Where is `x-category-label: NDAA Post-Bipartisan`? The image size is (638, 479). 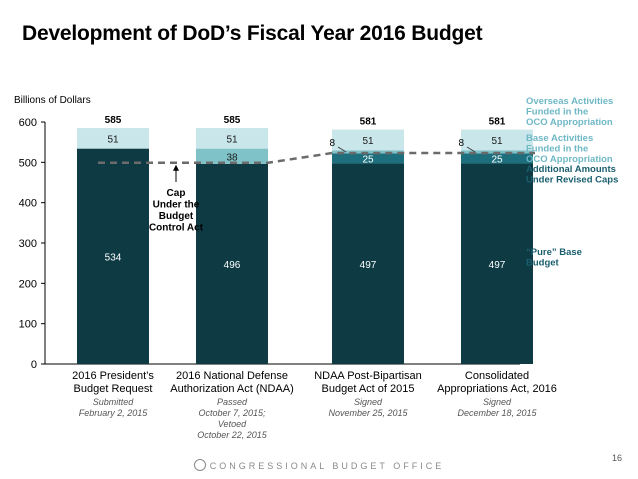
x-category-label: NDAA Post-Bipartisan is located at coordinates (368, 376).